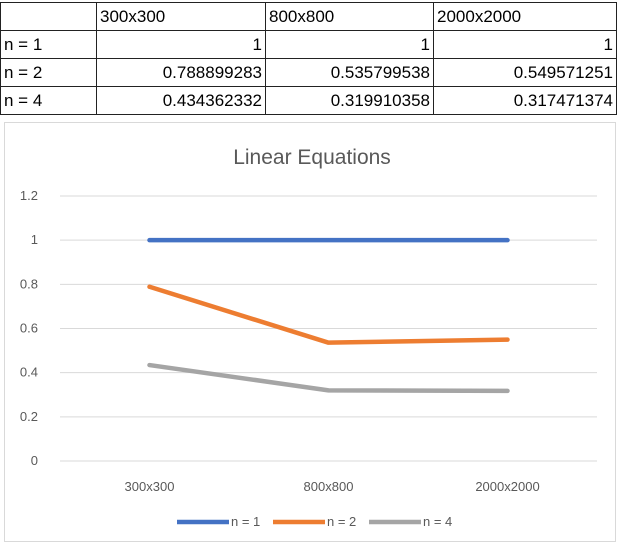  I want to click on table-cell: 0.549571251, so click(525, 72).